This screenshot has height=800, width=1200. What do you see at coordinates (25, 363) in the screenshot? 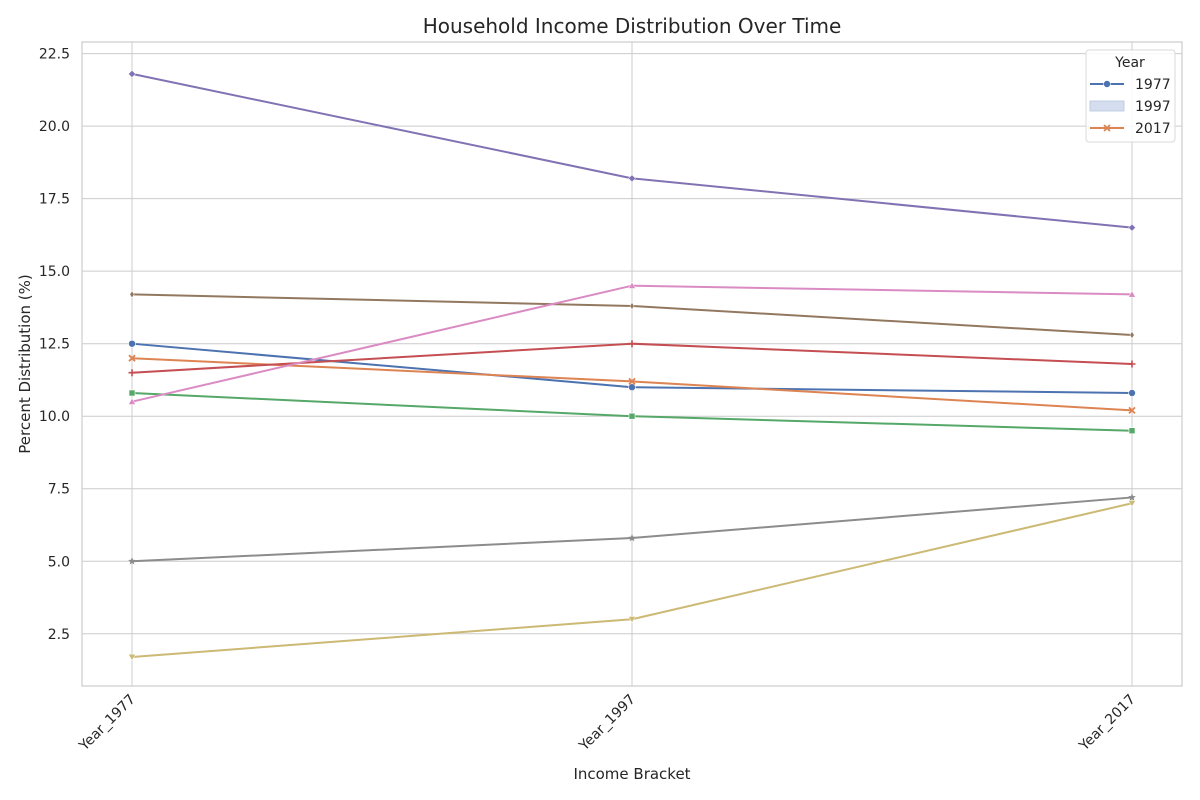
I see `y-axis-title: Percent Distribution (%)` at bounding box center [25, 363].